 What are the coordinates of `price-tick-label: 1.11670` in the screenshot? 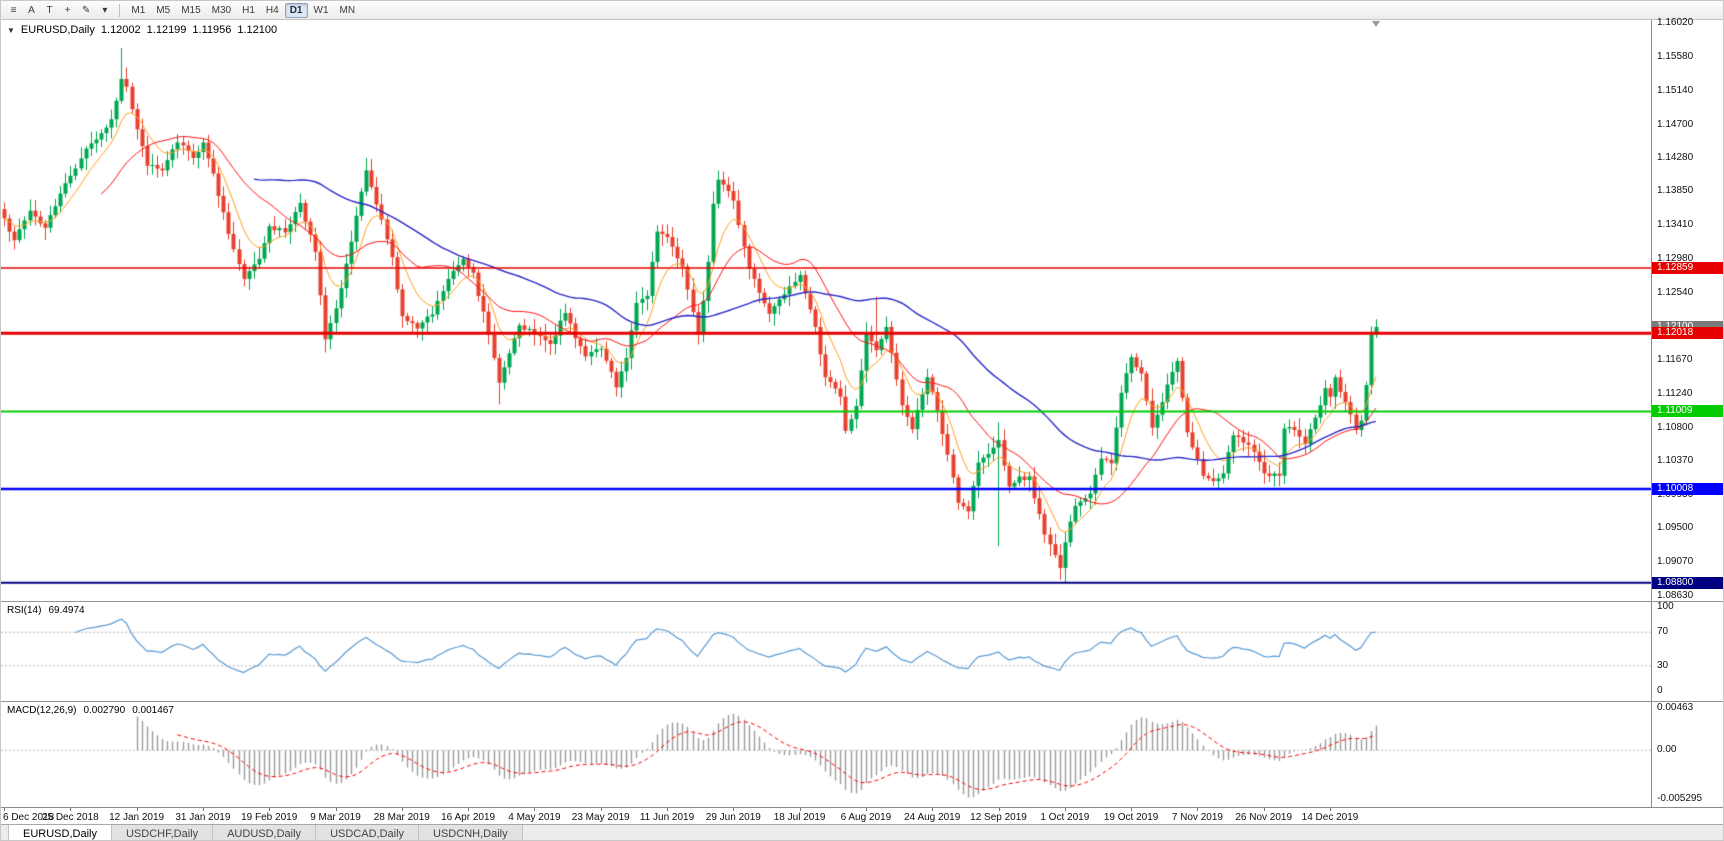 It's located at (1675, 360).